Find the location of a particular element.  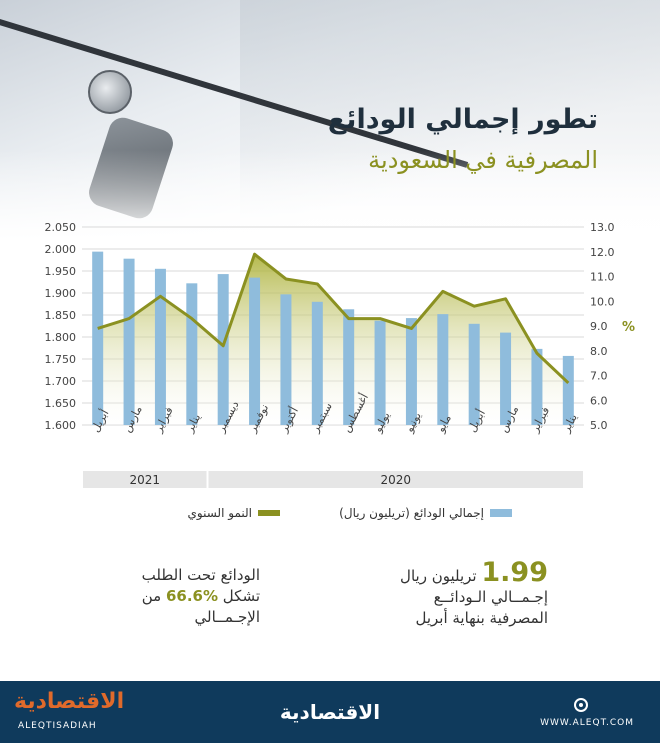

note-total-unit: تريليون ريال is located at coordinates (438, 576).